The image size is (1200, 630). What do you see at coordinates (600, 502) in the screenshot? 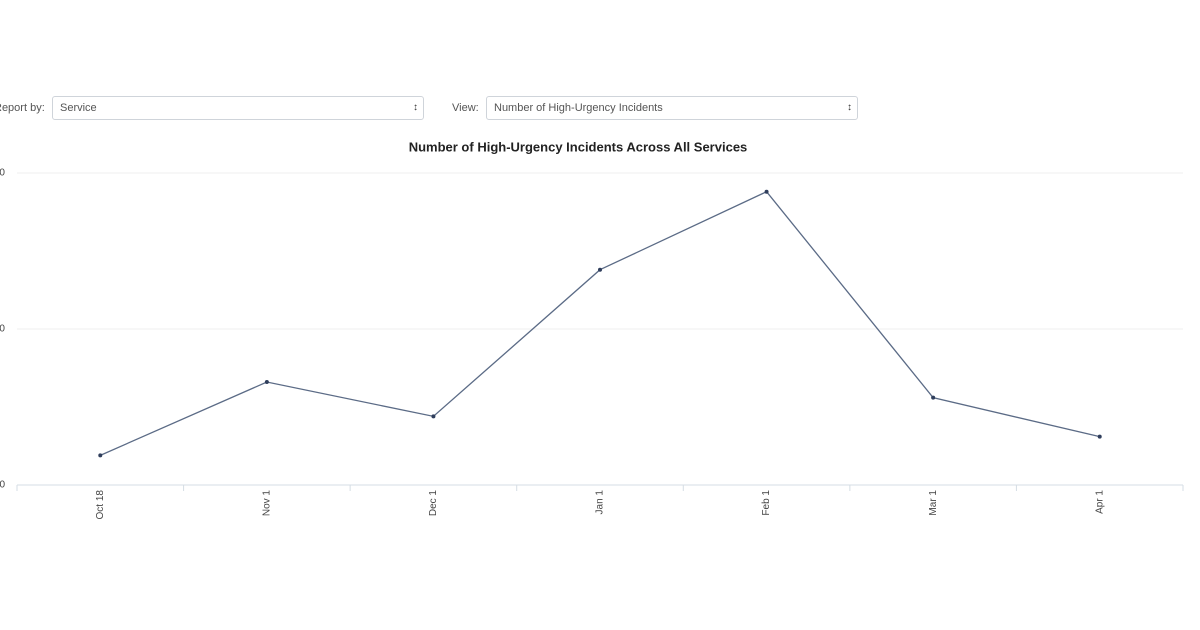
I see `x-tick-label: Jan 1` at bounding box center [600, 502].